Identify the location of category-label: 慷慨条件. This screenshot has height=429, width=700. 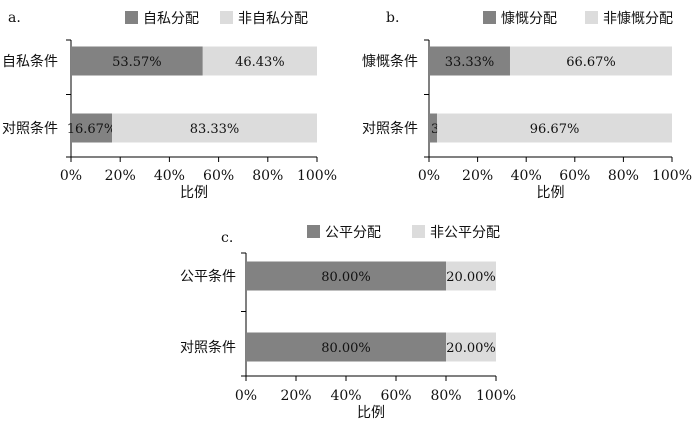
(390, 61).